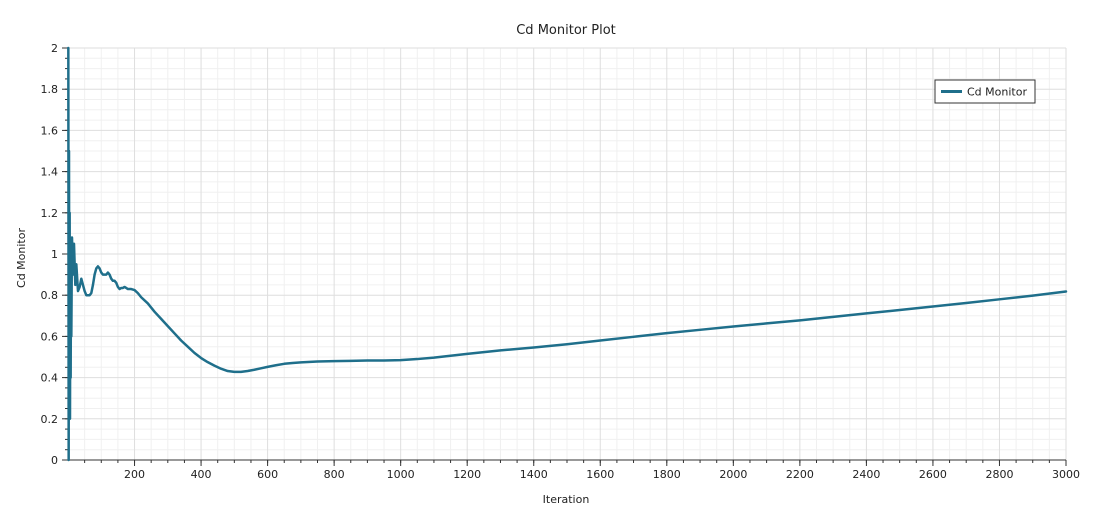 This screenshot has height=520, width=1100. What do you see at coordinates (566, 499) in the screenshot?
I see `x-axis-label: Iteration` at bounding box center [566, 499].